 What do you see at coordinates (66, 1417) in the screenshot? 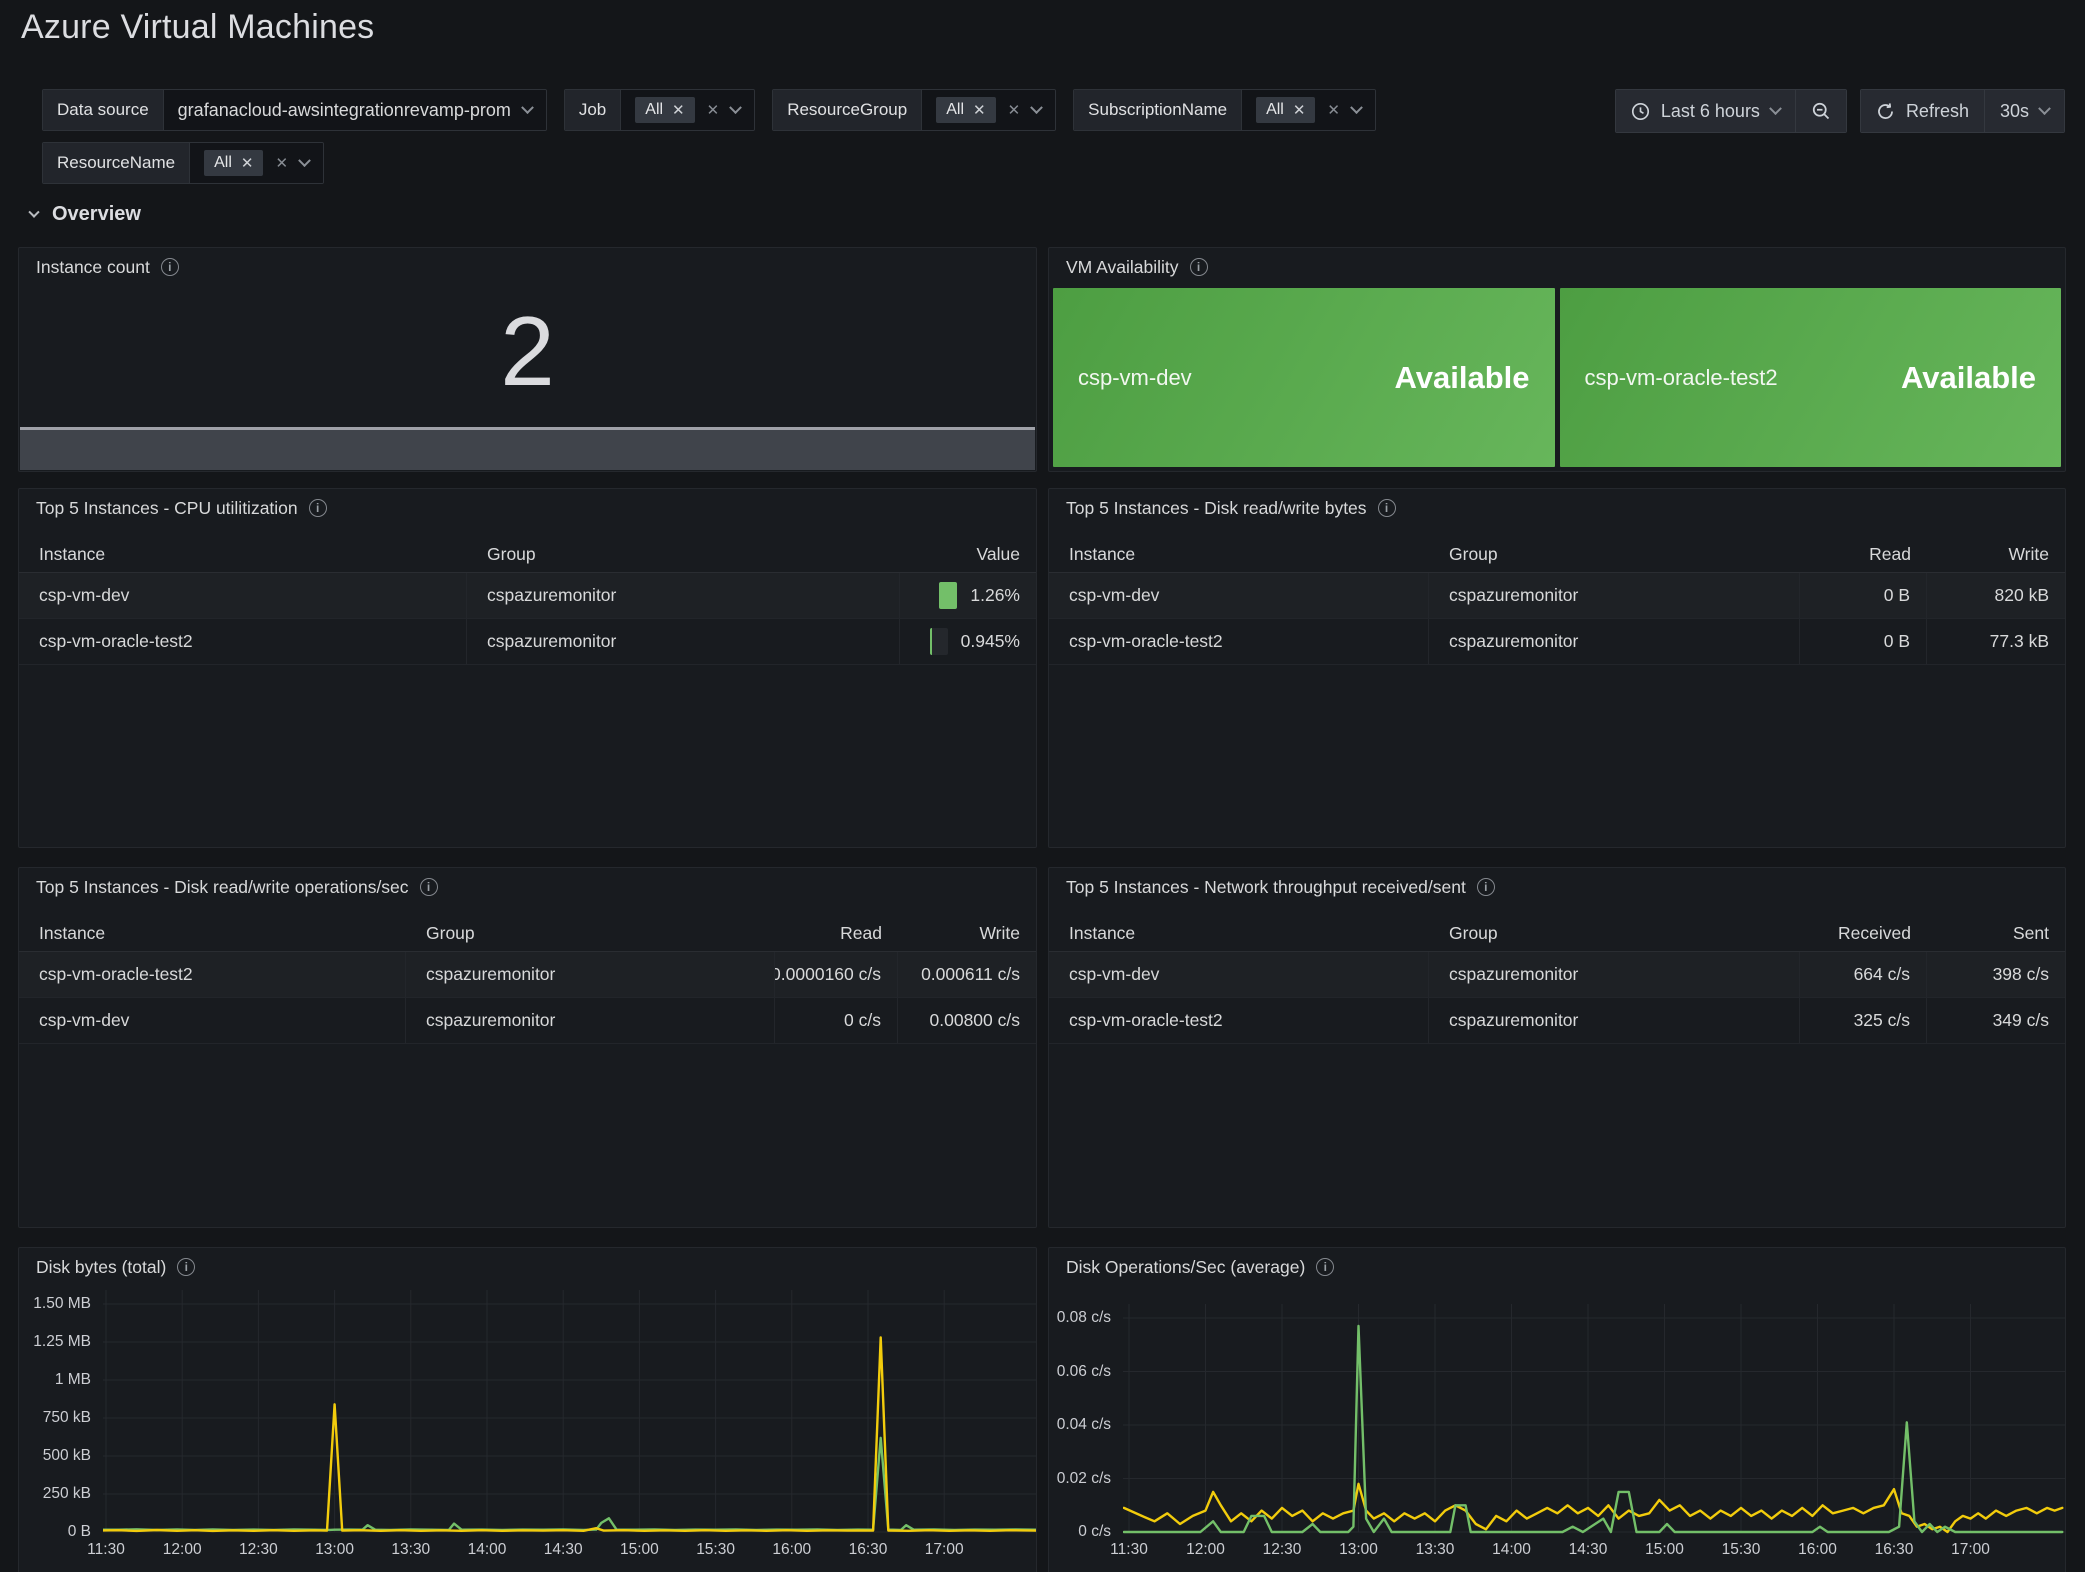
I see `y-axis-tick: 750 kB` at bounding box center [66, 1417].